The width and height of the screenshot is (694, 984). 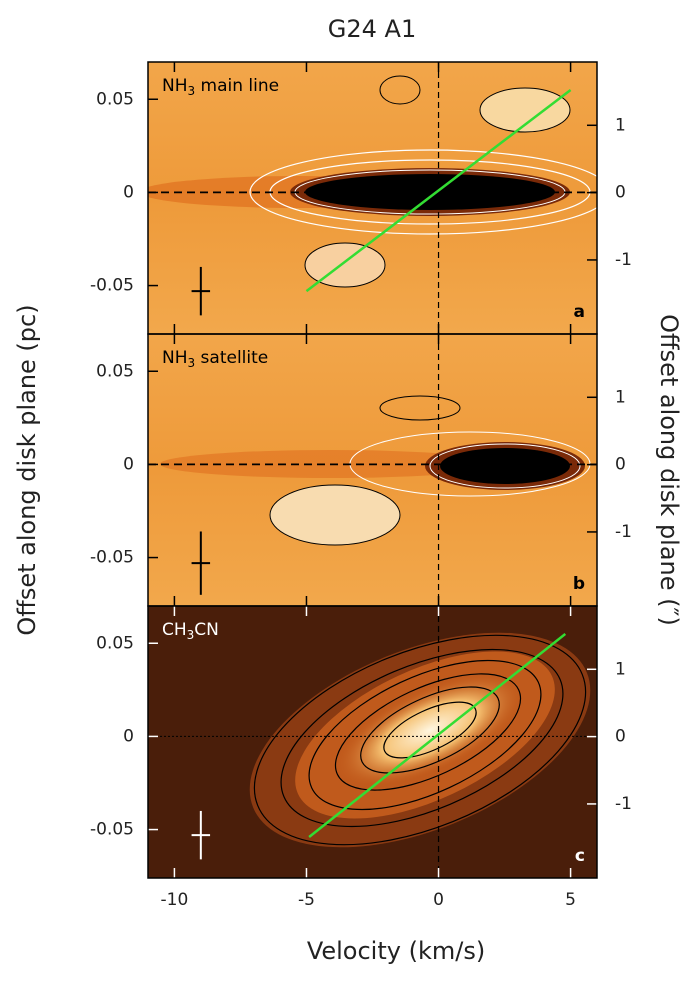 What do you see at coordinates (438, 900) in the screenshot?
I see `x-tick-label: 0` at bounding box center [438, 900].